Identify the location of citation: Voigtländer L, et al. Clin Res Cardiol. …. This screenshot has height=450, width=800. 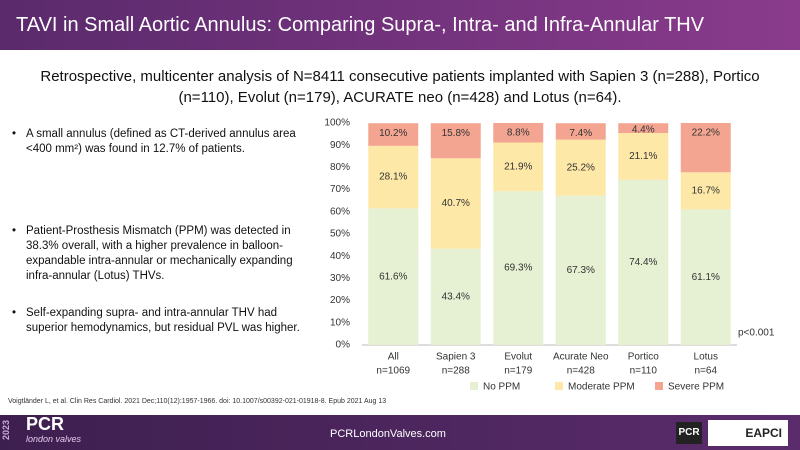
(197, 401).